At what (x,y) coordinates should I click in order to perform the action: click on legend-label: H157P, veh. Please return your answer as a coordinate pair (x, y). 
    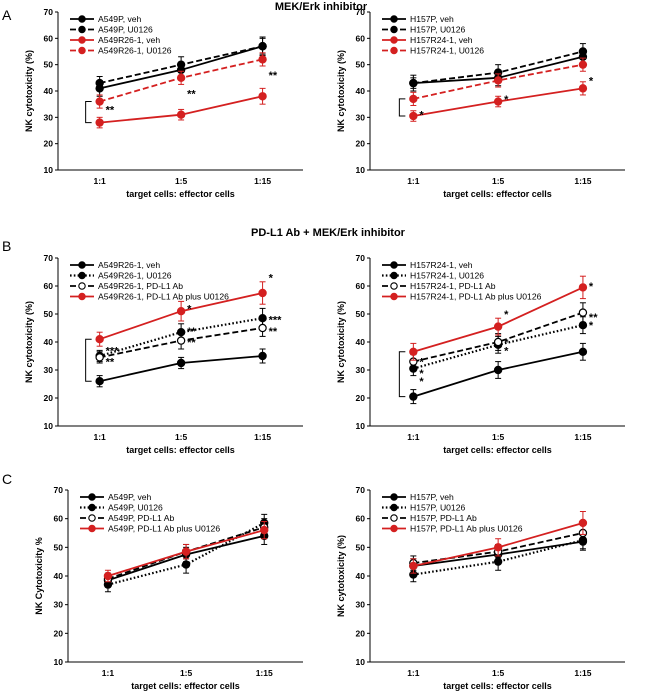
    Looking at the image, I should click on (432, 19).